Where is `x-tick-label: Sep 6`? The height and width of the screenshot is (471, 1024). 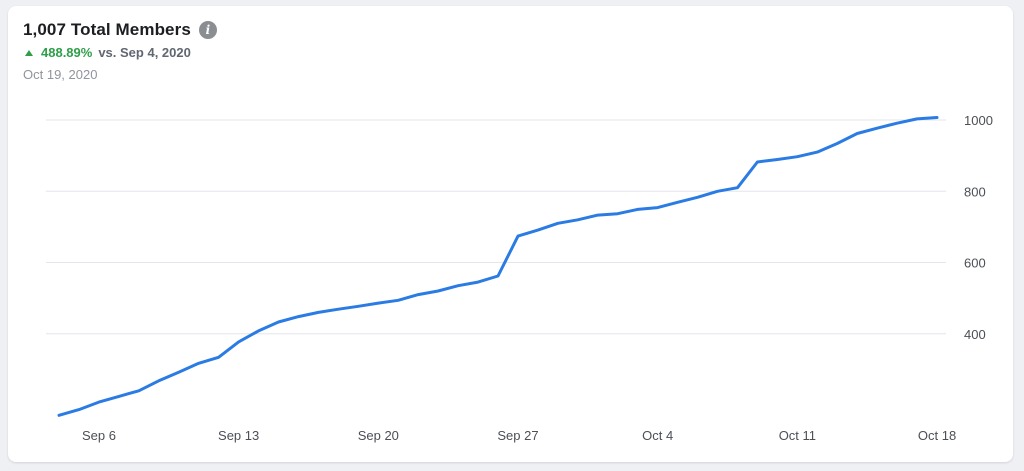 x-tick-label: Sep 6 is located at coordinates (99, 435).